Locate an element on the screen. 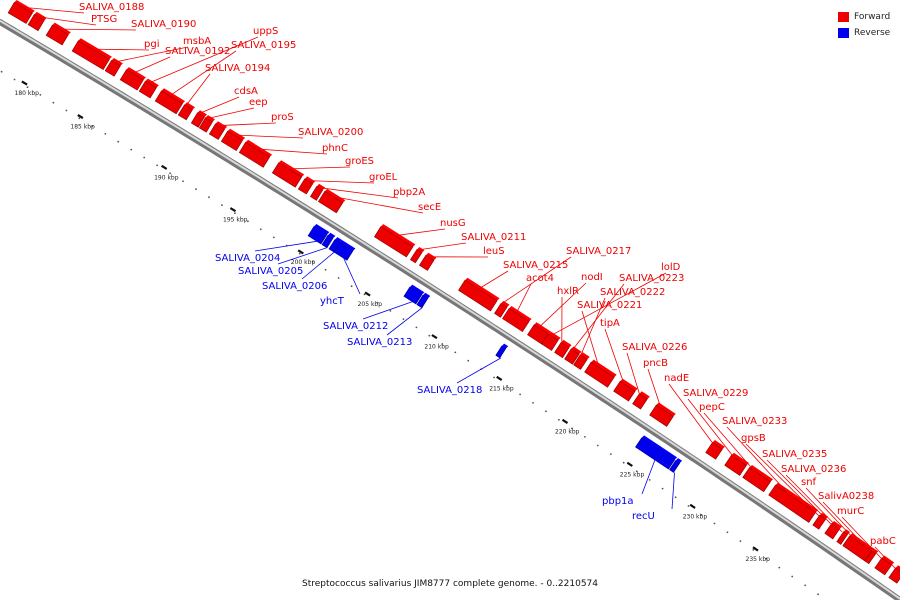  gene-label-gpsB-text: gpsB is located at coordinates (753, 438).